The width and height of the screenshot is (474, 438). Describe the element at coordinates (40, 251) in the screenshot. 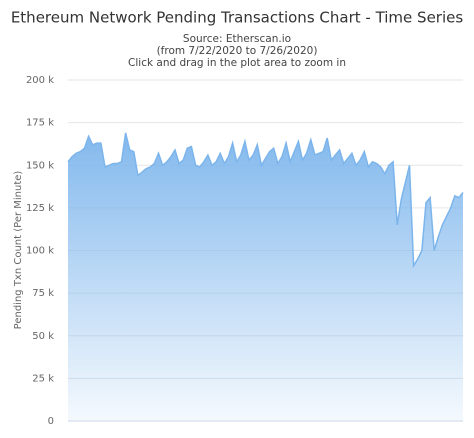

I see `y-tick-label: 100 k` at that location.